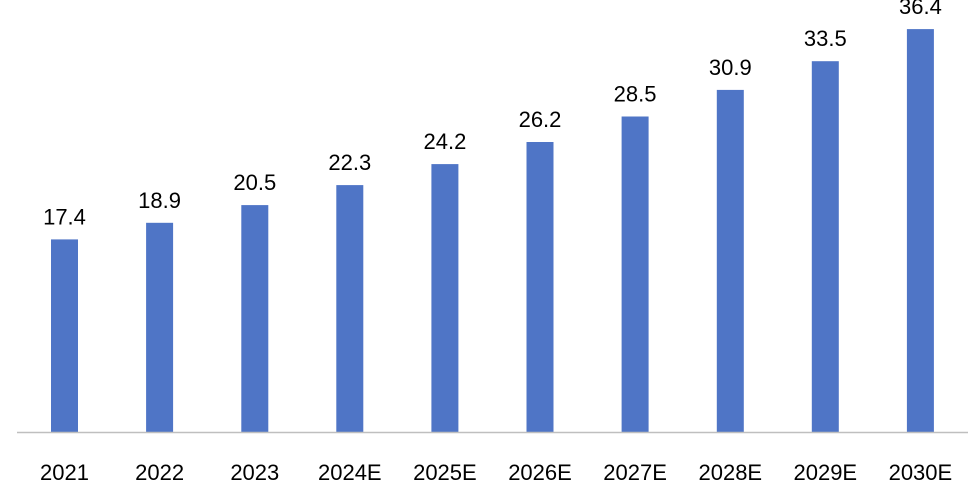 The image size is (976, 501). Describe the element at coordinates (635, 94) in the screenshot. I see `data-label-2027E: 28.5` at that location.